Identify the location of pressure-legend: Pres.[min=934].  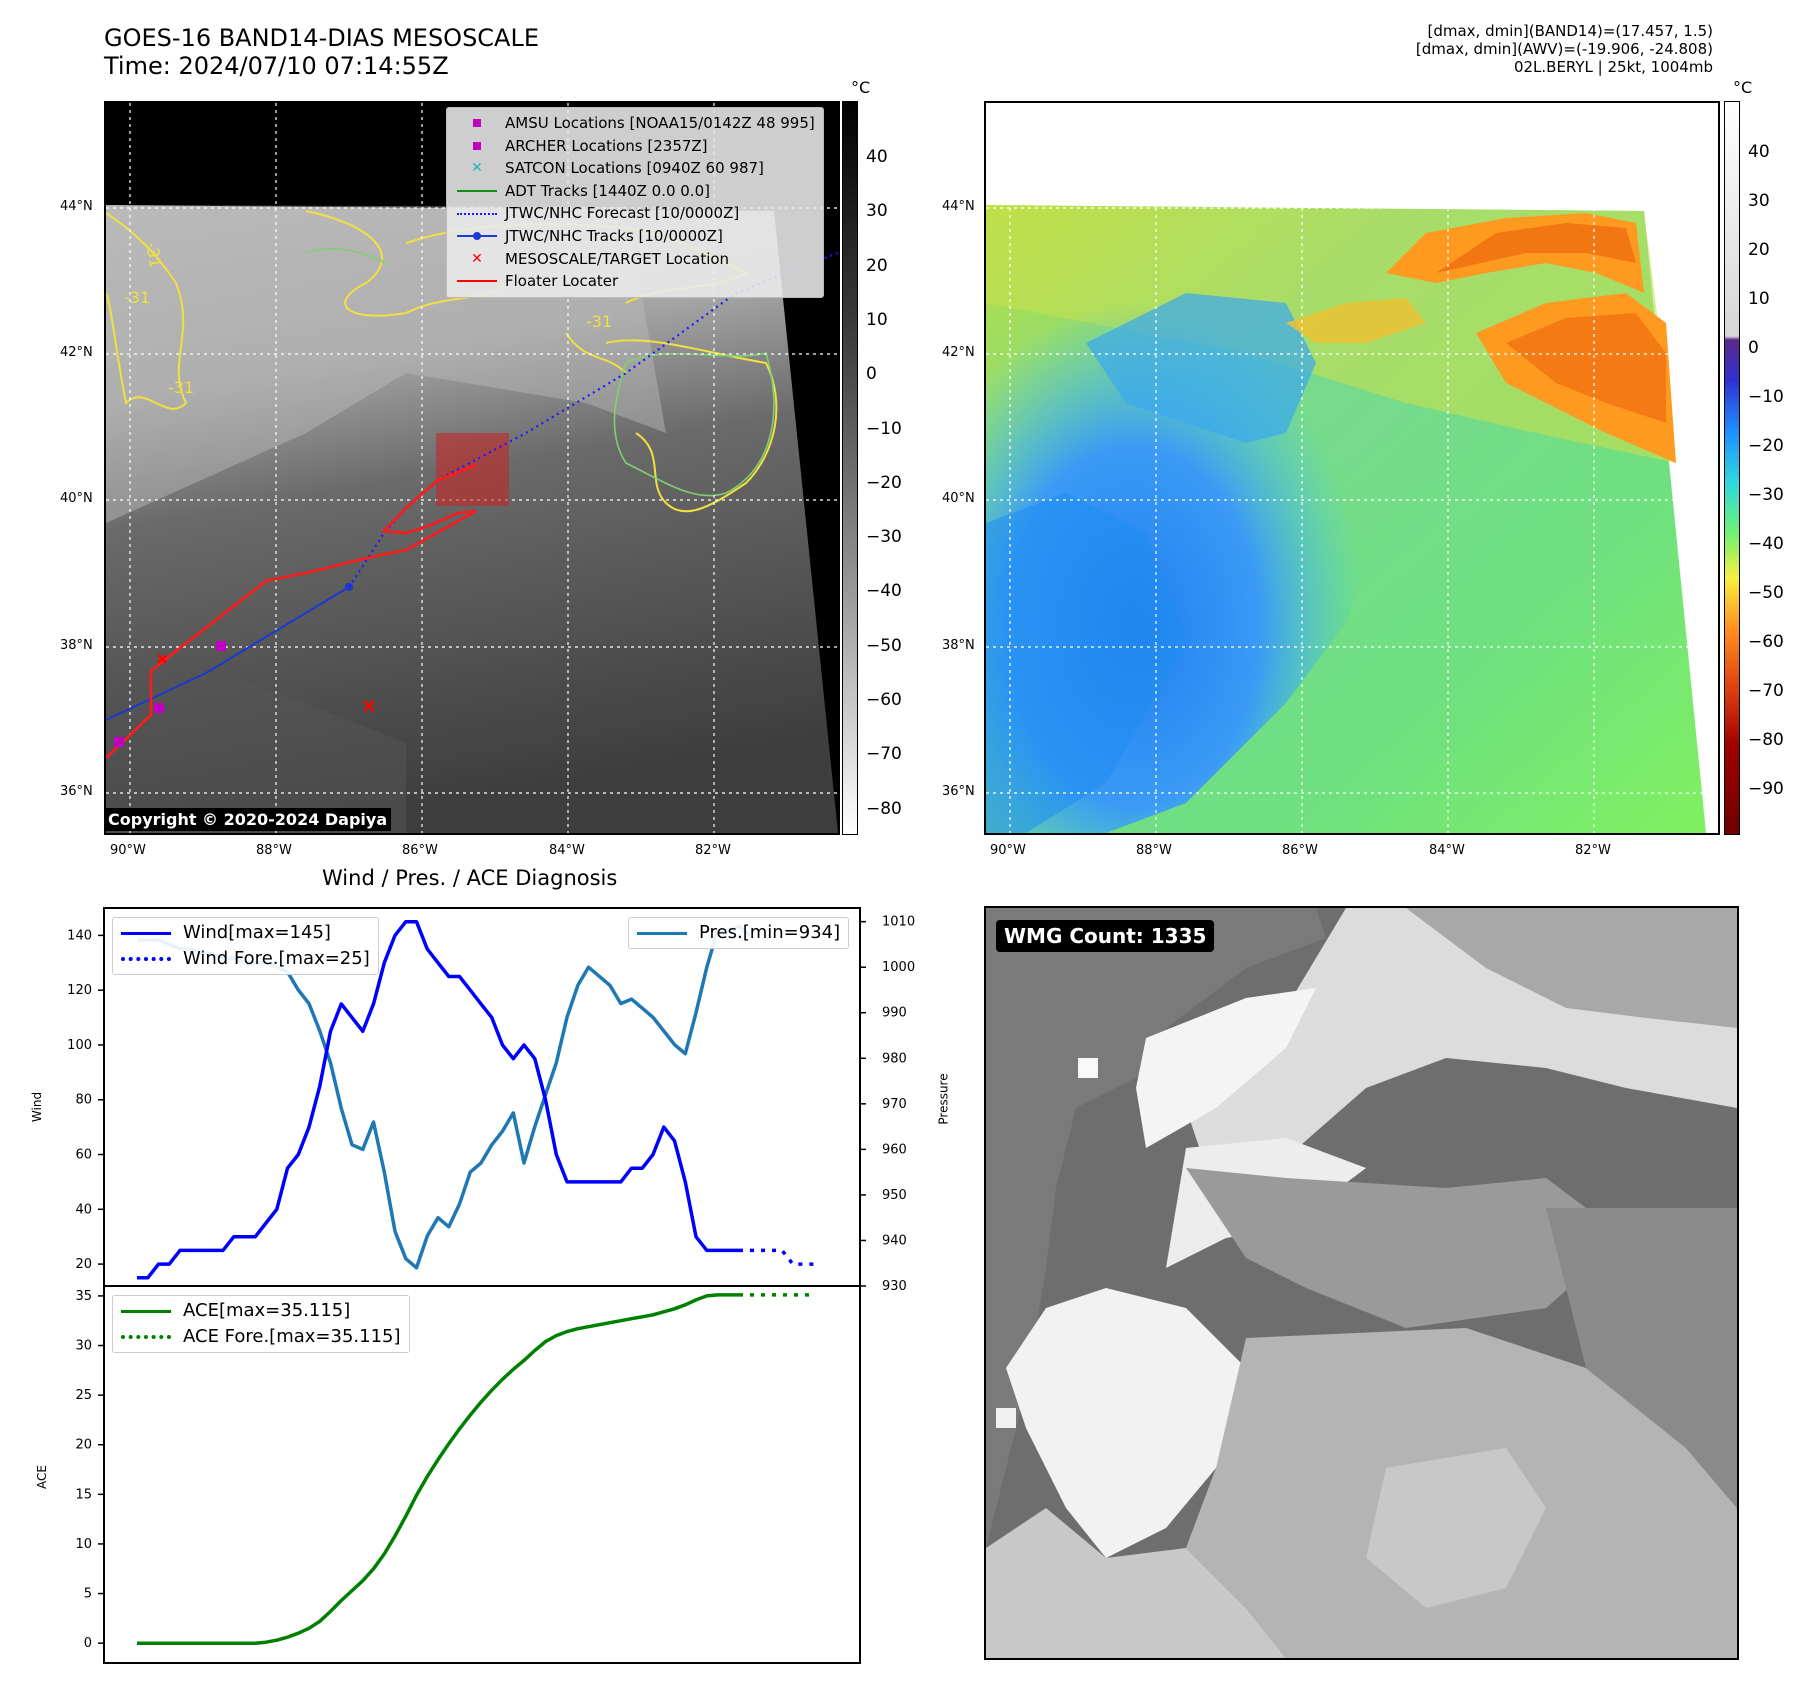
(739, 933).